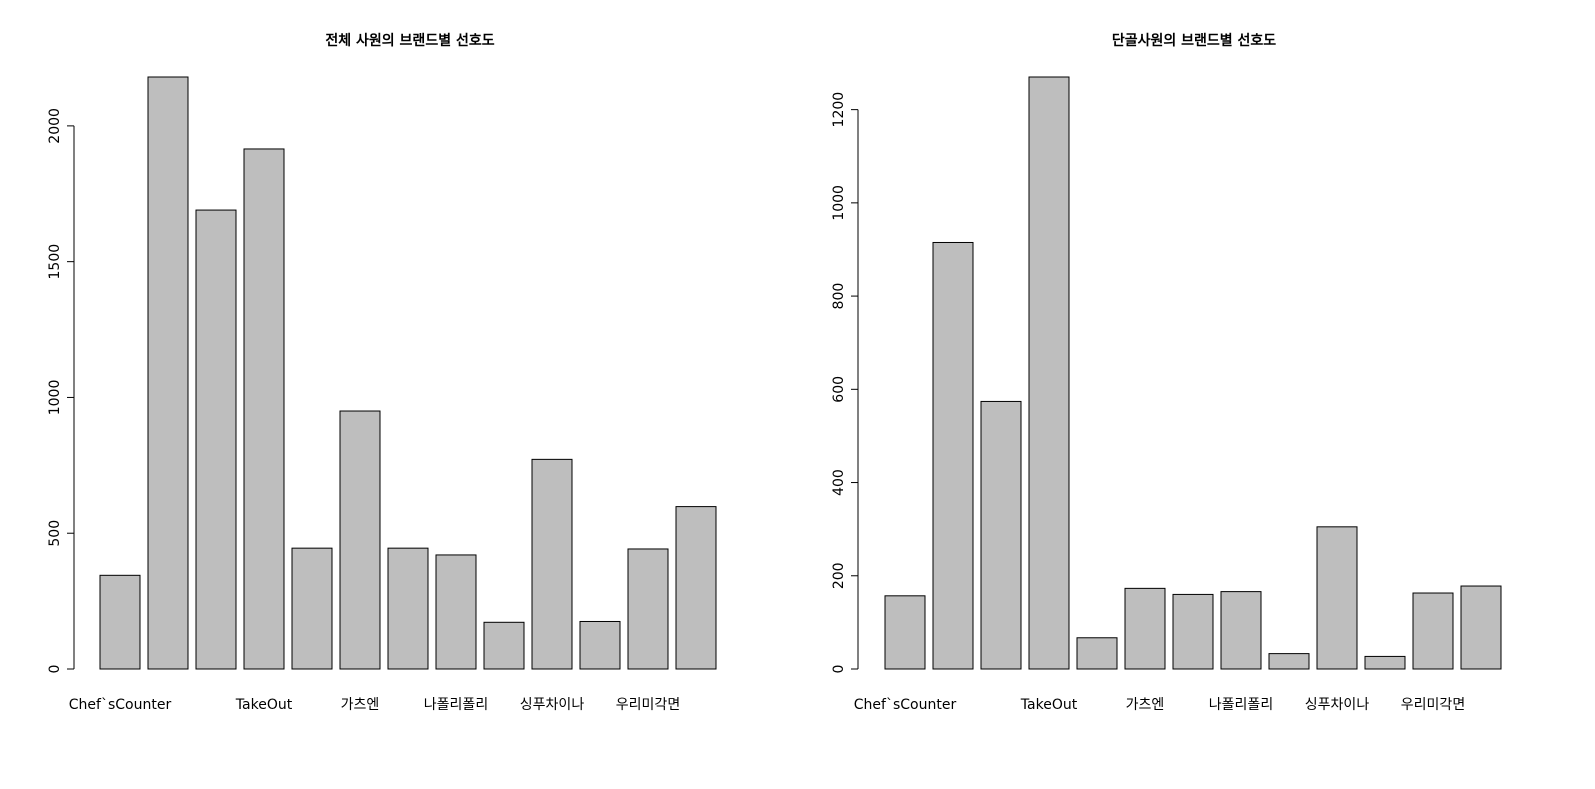 This screenshot has height=789, width=1595. What do you see at coordinates (409, 40) in the screenshot?
I see `chart-title: 전체 사원의 브랜드별 선호도` at bounding box center [409, 40].